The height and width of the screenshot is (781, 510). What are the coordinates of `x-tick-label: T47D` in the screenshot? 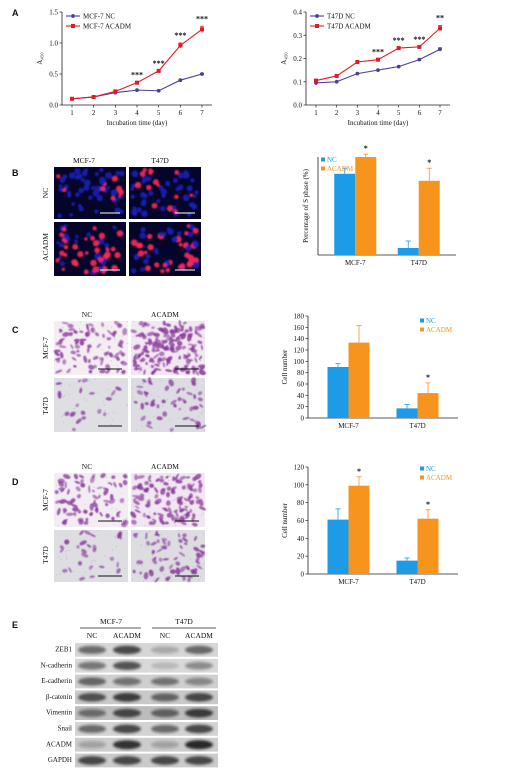 It's located at (419, 263).